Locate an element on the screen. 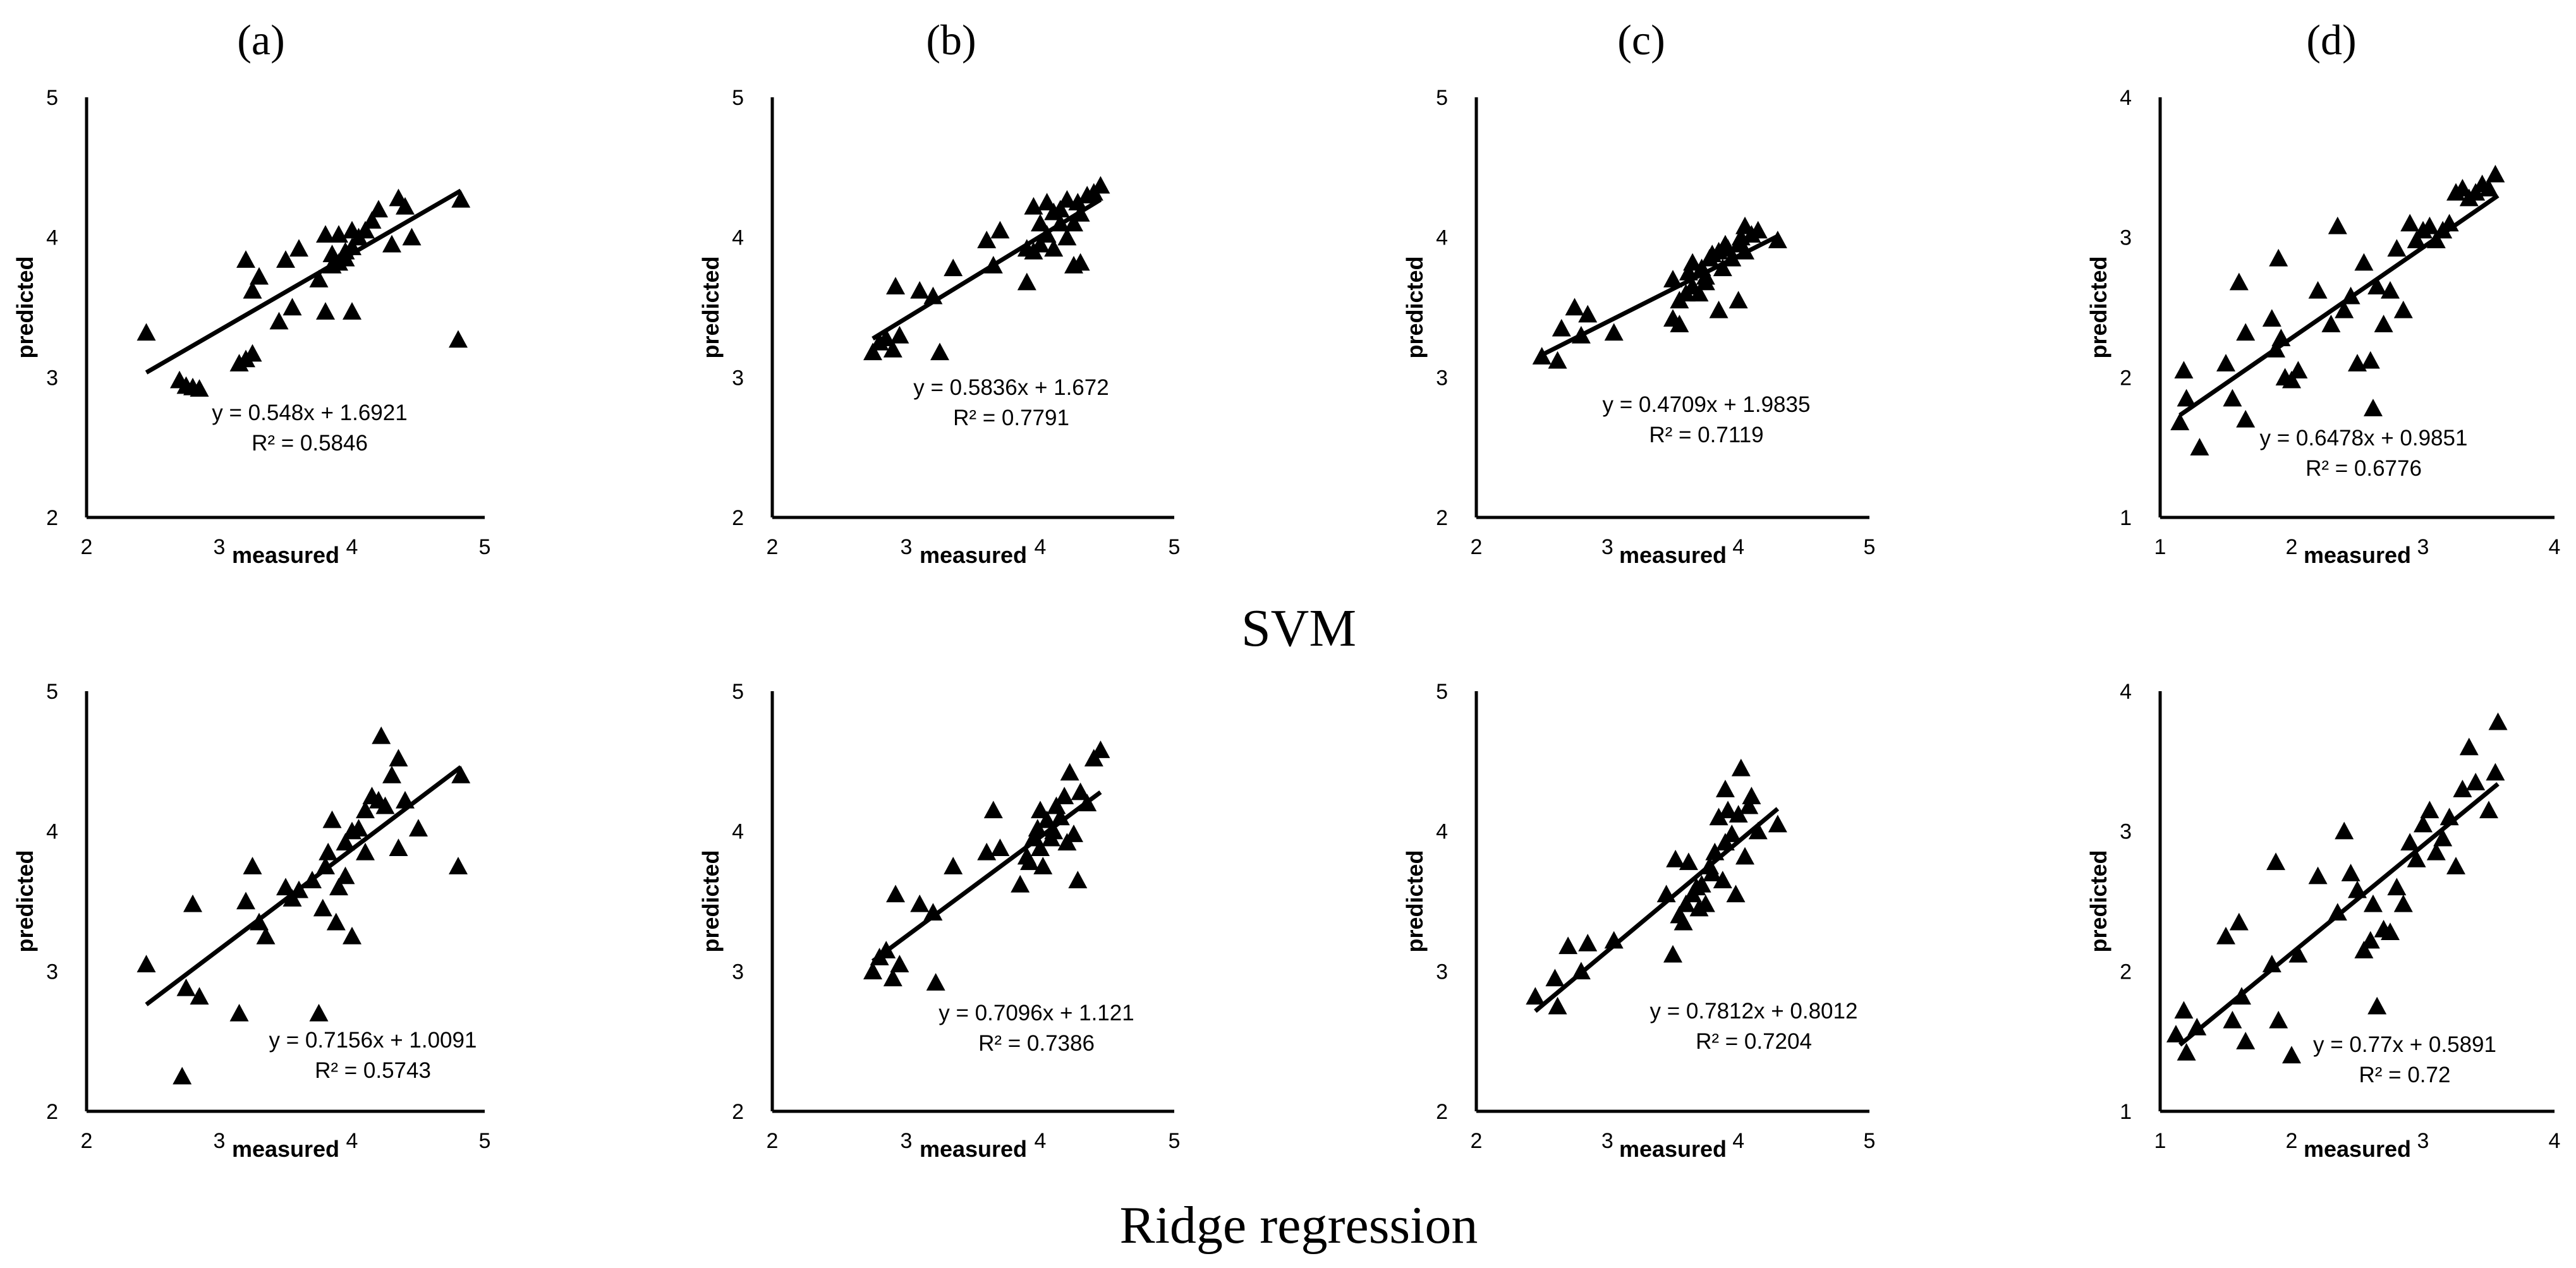 The image size is (2576, 1268). regression-equation: y = 0.5836x + 1.672 is located at coordinates (1011, 387).